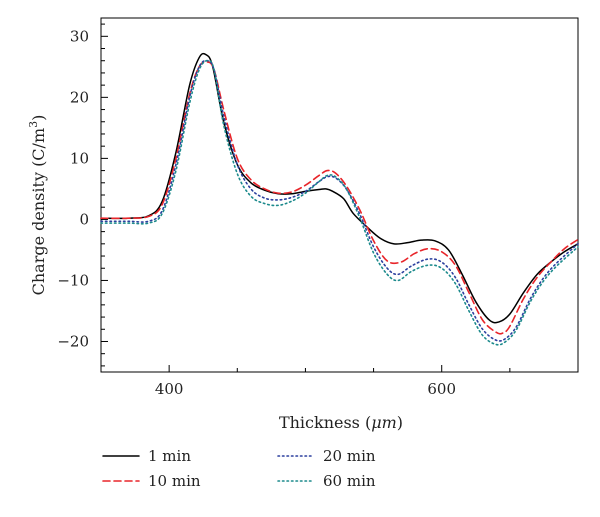 The height and width of the screenshot is (517, 600). I want to click on y-tick-label: −20, so click(73, 341).